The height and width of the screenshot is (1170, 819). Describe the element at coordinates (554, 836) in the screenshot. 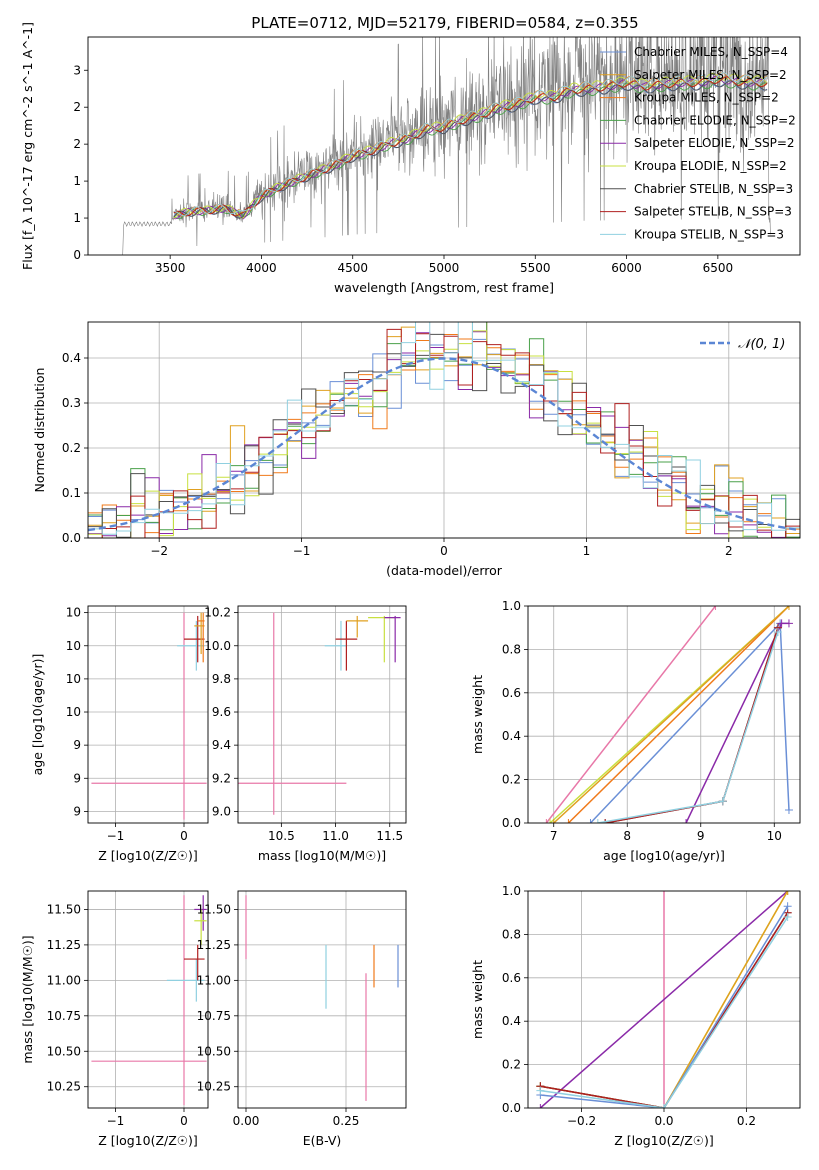

I see `x-tick-label: 7` at that location.